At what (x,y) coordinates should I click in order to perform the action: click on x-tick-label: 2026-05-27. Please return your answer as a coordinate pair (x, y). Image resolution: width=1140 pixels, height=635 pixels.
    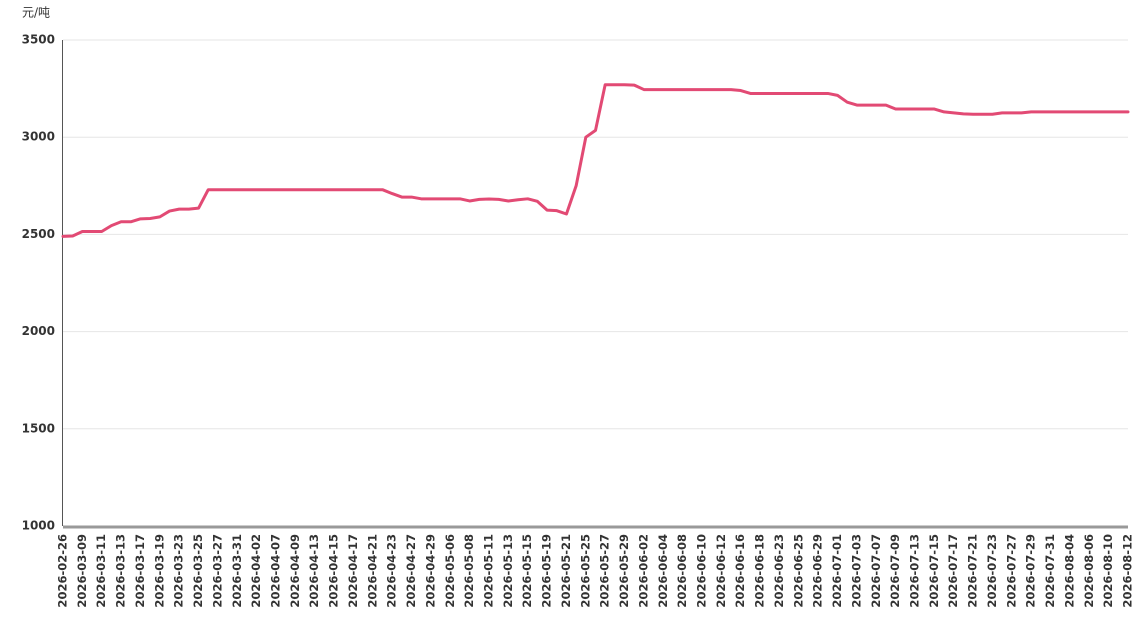
    Looking at the image, I should click on (605, 571).